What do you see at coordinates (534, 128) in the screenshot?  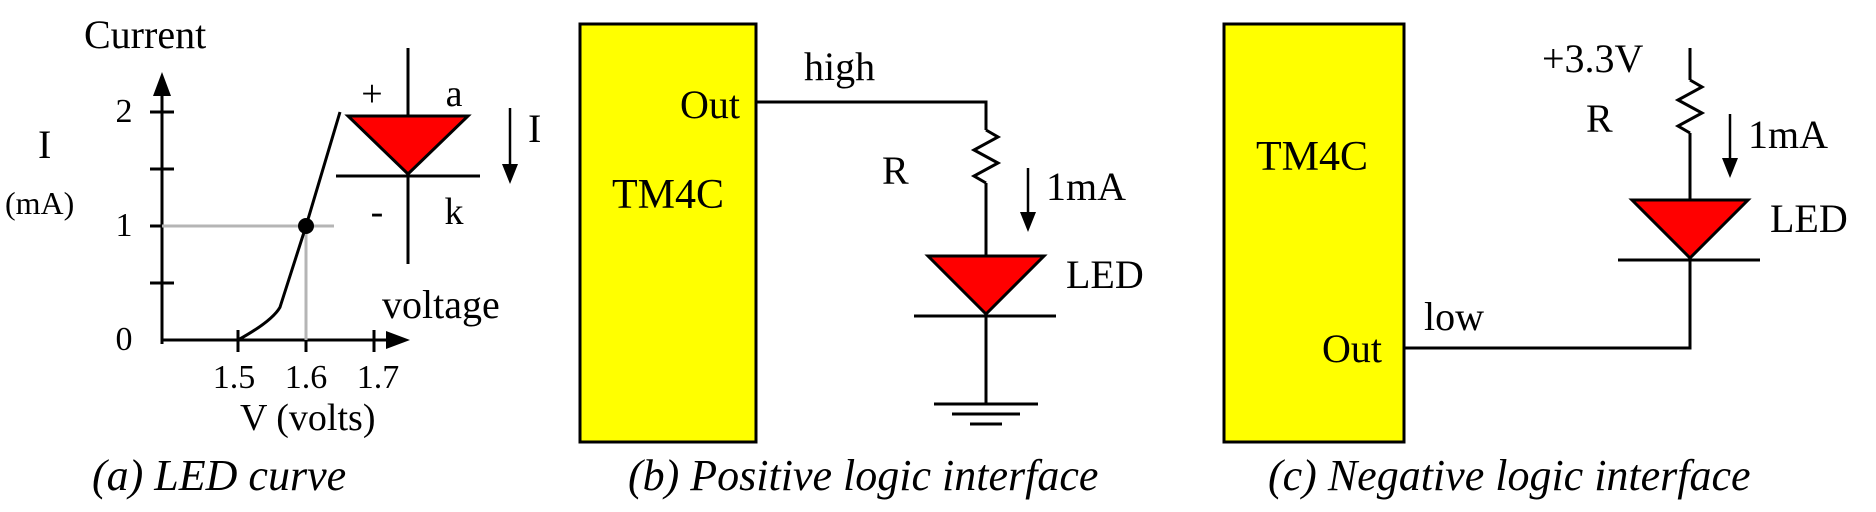 I see `current-label: I` at bounding box center [534, 128].